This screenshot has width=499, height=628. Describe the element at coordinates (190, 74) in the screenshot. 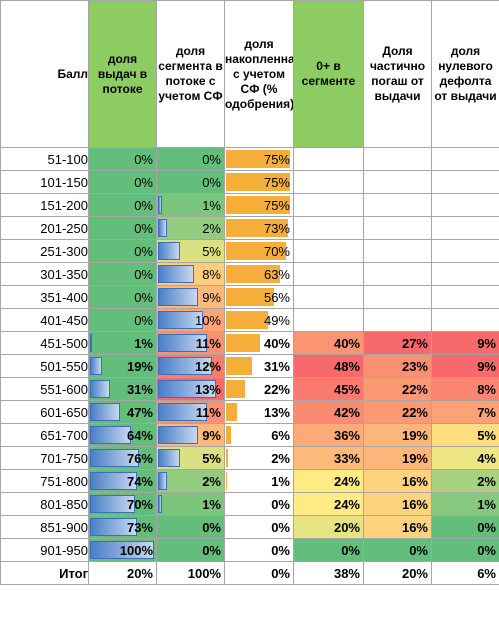

I see `header-segment-share: доля сегмента в потоке с учетом СФ` at that location.